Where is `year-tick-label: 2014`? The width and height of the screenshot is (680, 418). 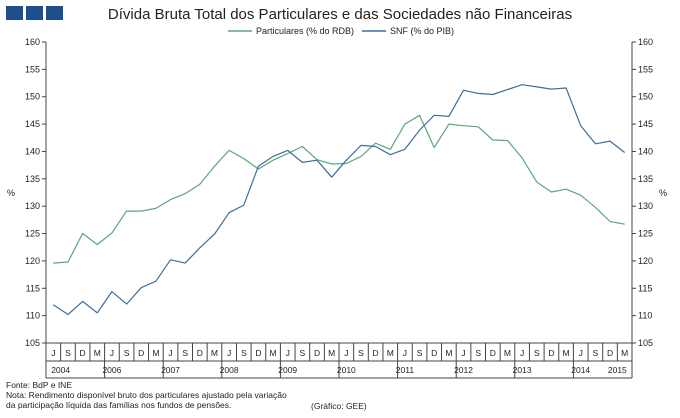 year-tick-label: 2014 is located at coordinates (580, 370).